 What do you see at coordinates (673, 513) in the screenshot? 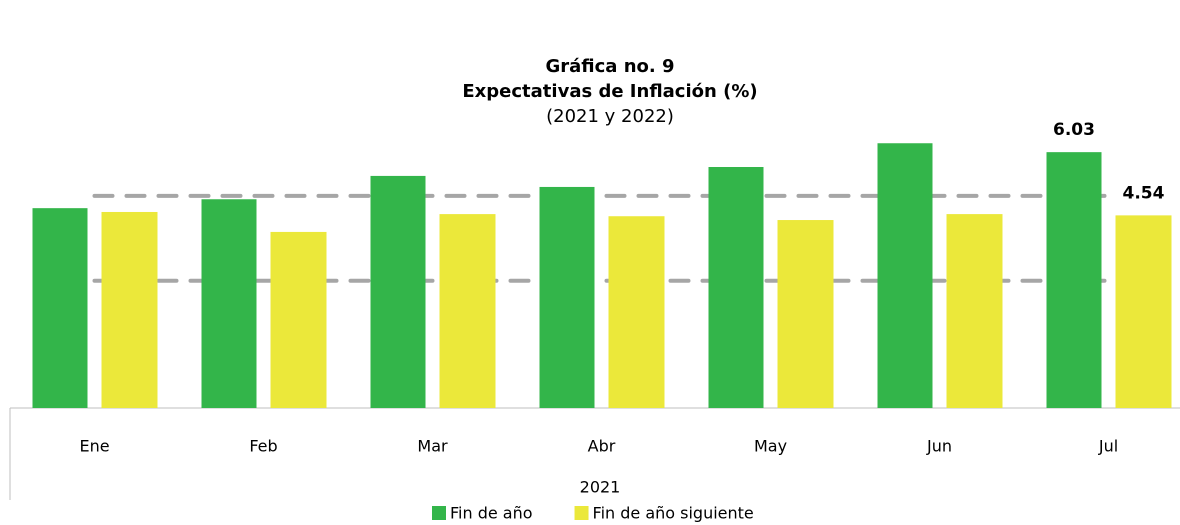
I see `legend-label: Fin de año siguiente` at bounding box center [673, 513].